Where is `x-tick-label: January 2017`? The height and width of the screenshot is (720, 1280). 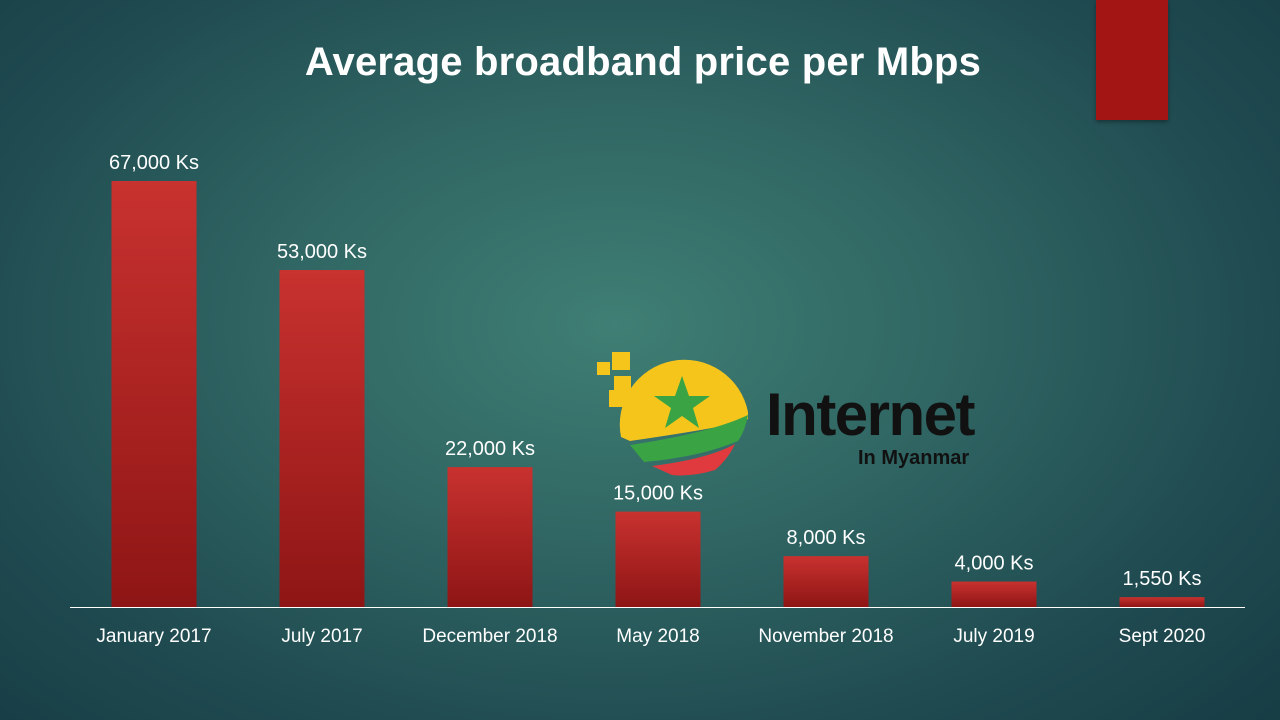 x-tick-label: January 2017 is located at coordinates (153, 636).